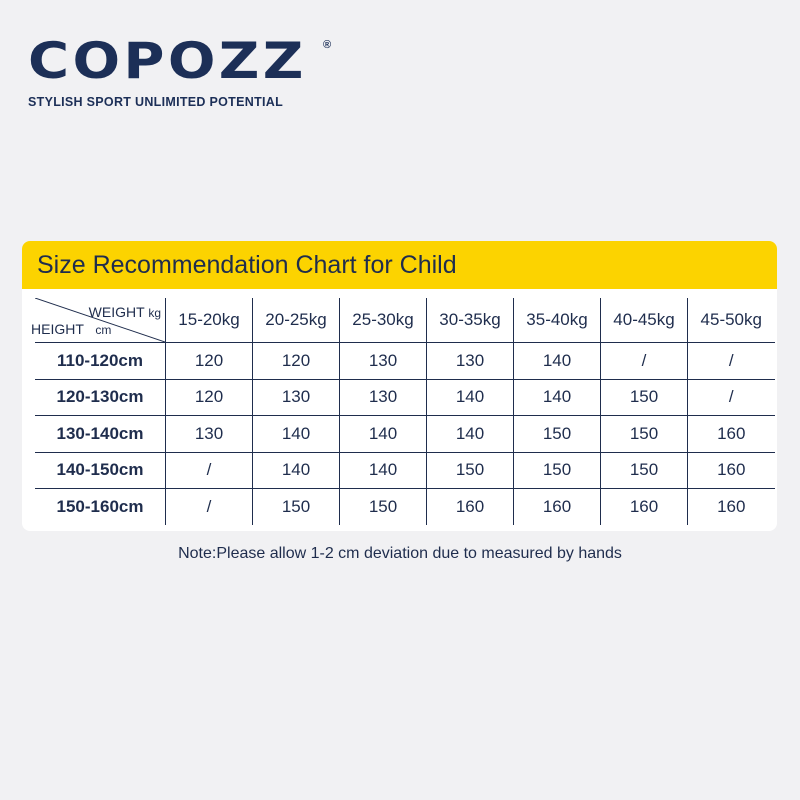 The image size is (800, 800). Describe the element at coordinates (100, 361) in the screenshot. I see `row-header-height: 110-120cm` at that location.